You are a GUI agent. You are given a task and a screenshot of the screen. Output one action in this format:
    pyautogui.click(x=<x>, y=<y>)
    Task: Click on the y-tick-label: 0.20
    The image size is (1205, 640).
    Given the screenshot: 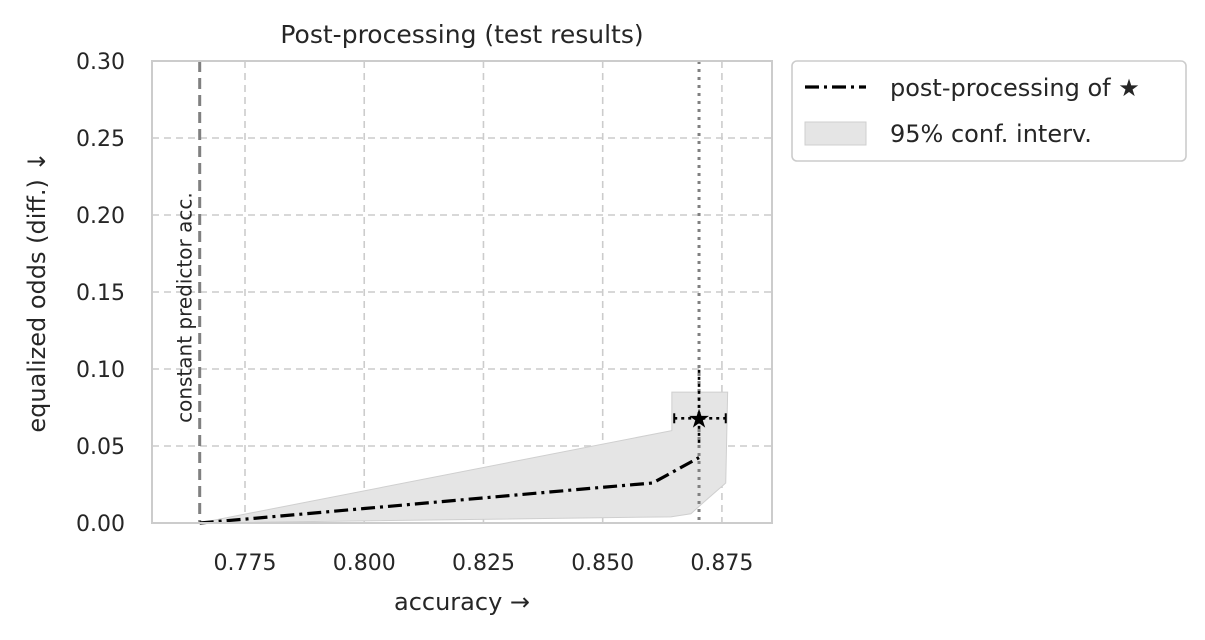 What is the action you would take?
    pyautogui.click(x=100, y=216)
    